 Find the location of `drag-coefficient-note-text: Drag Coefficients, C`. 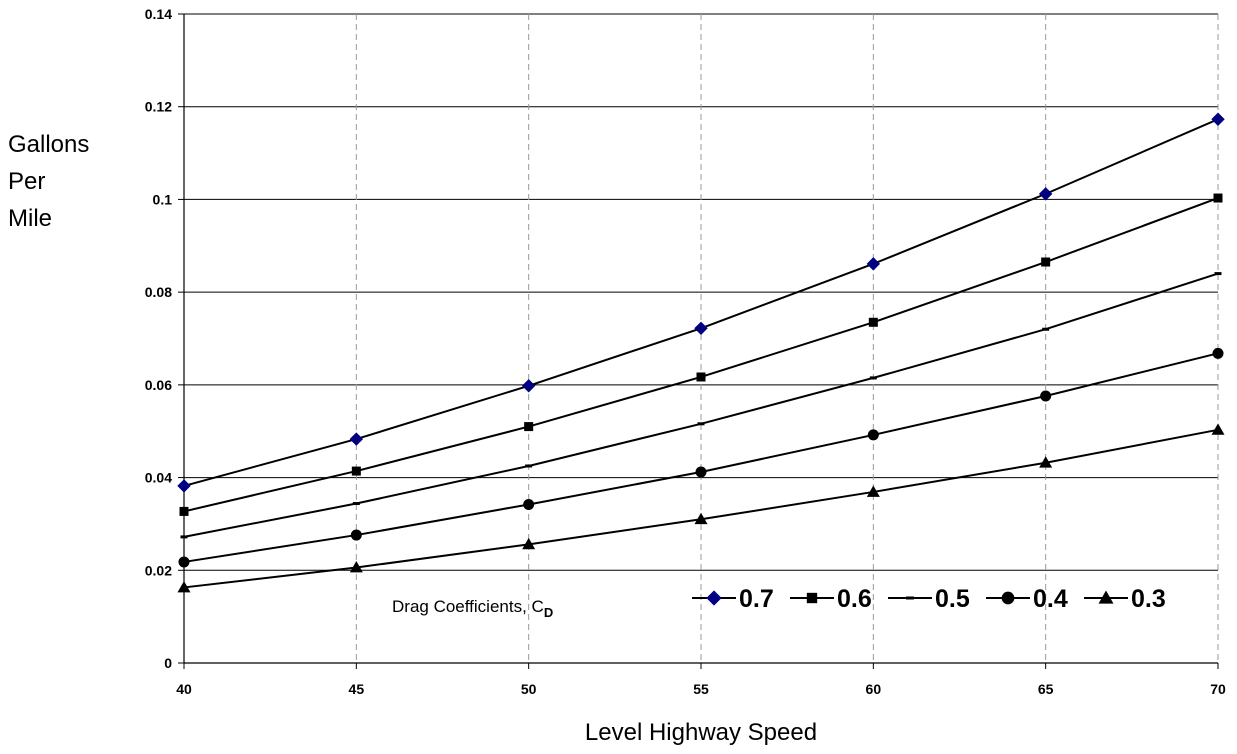

drag-coefficient-note-text: Drag Coefficients, C is located at coordinates (468, 606).